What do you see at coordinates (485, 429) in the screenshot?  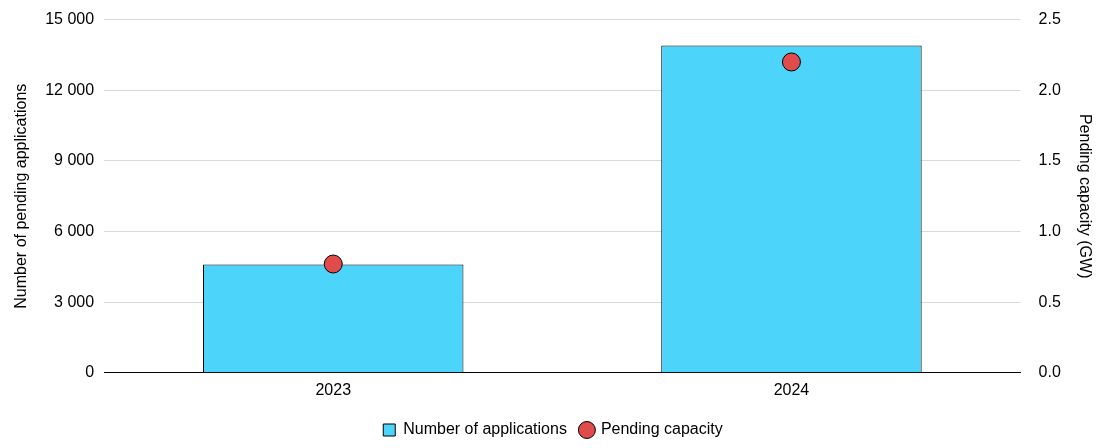 I see `legend-label: Number of applications` at bounding box center [485, 429].